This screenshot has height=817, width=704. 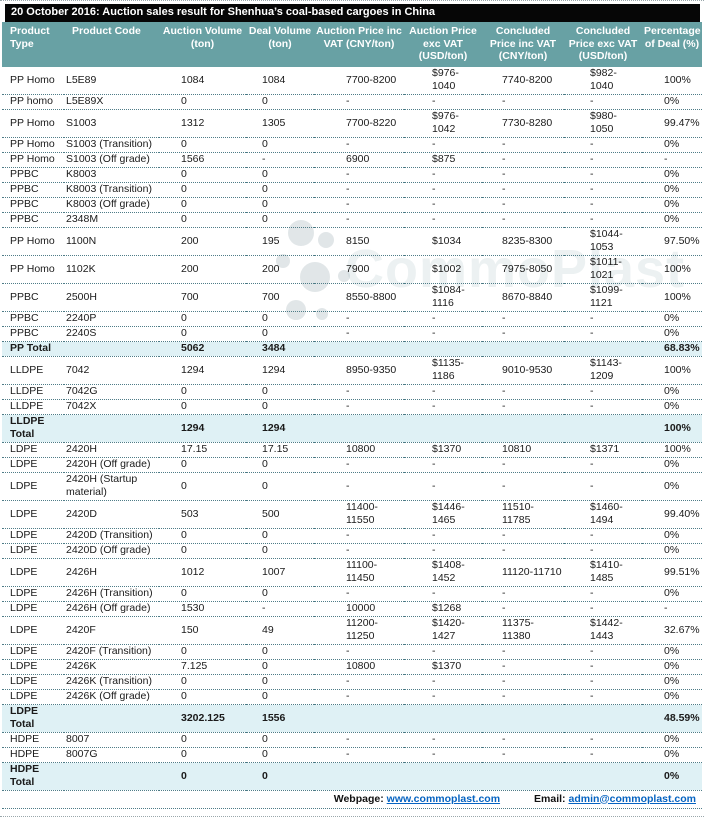 What do you see at coordinates (443, 798) in the screenshot?
I see `webpage-link: www.commoplast.com` at bounding box center [443, 798].